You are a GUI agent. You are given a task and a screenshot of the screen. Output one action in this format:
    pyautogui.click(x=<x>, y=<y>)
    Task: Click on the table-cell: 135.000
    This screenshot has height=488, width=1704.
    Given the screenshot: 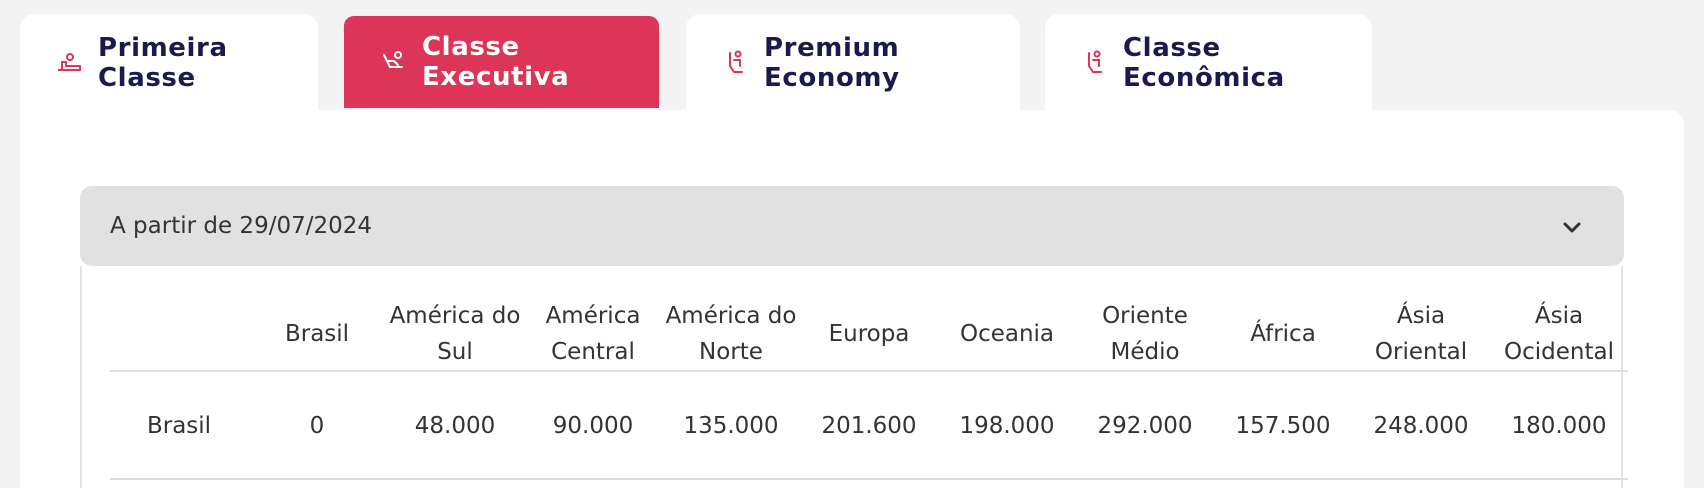 What is the action you would take?
    pyautogui.click(x=731, y=426)
    